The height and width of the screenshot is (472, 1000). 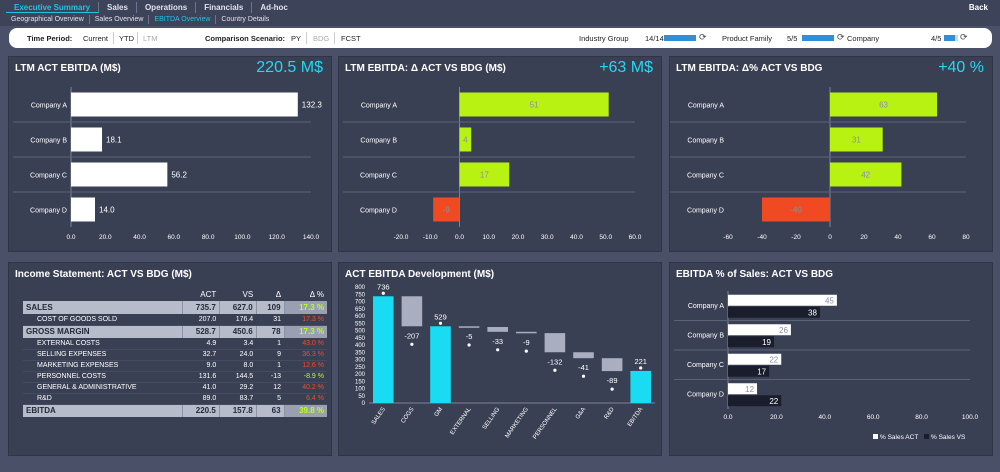 What do you see at coordinates (175, 410) in the screenshot?
I see `table-row: EBITDA 220.5 157.8 63 39.8 %` at bounding box center [175, 410].